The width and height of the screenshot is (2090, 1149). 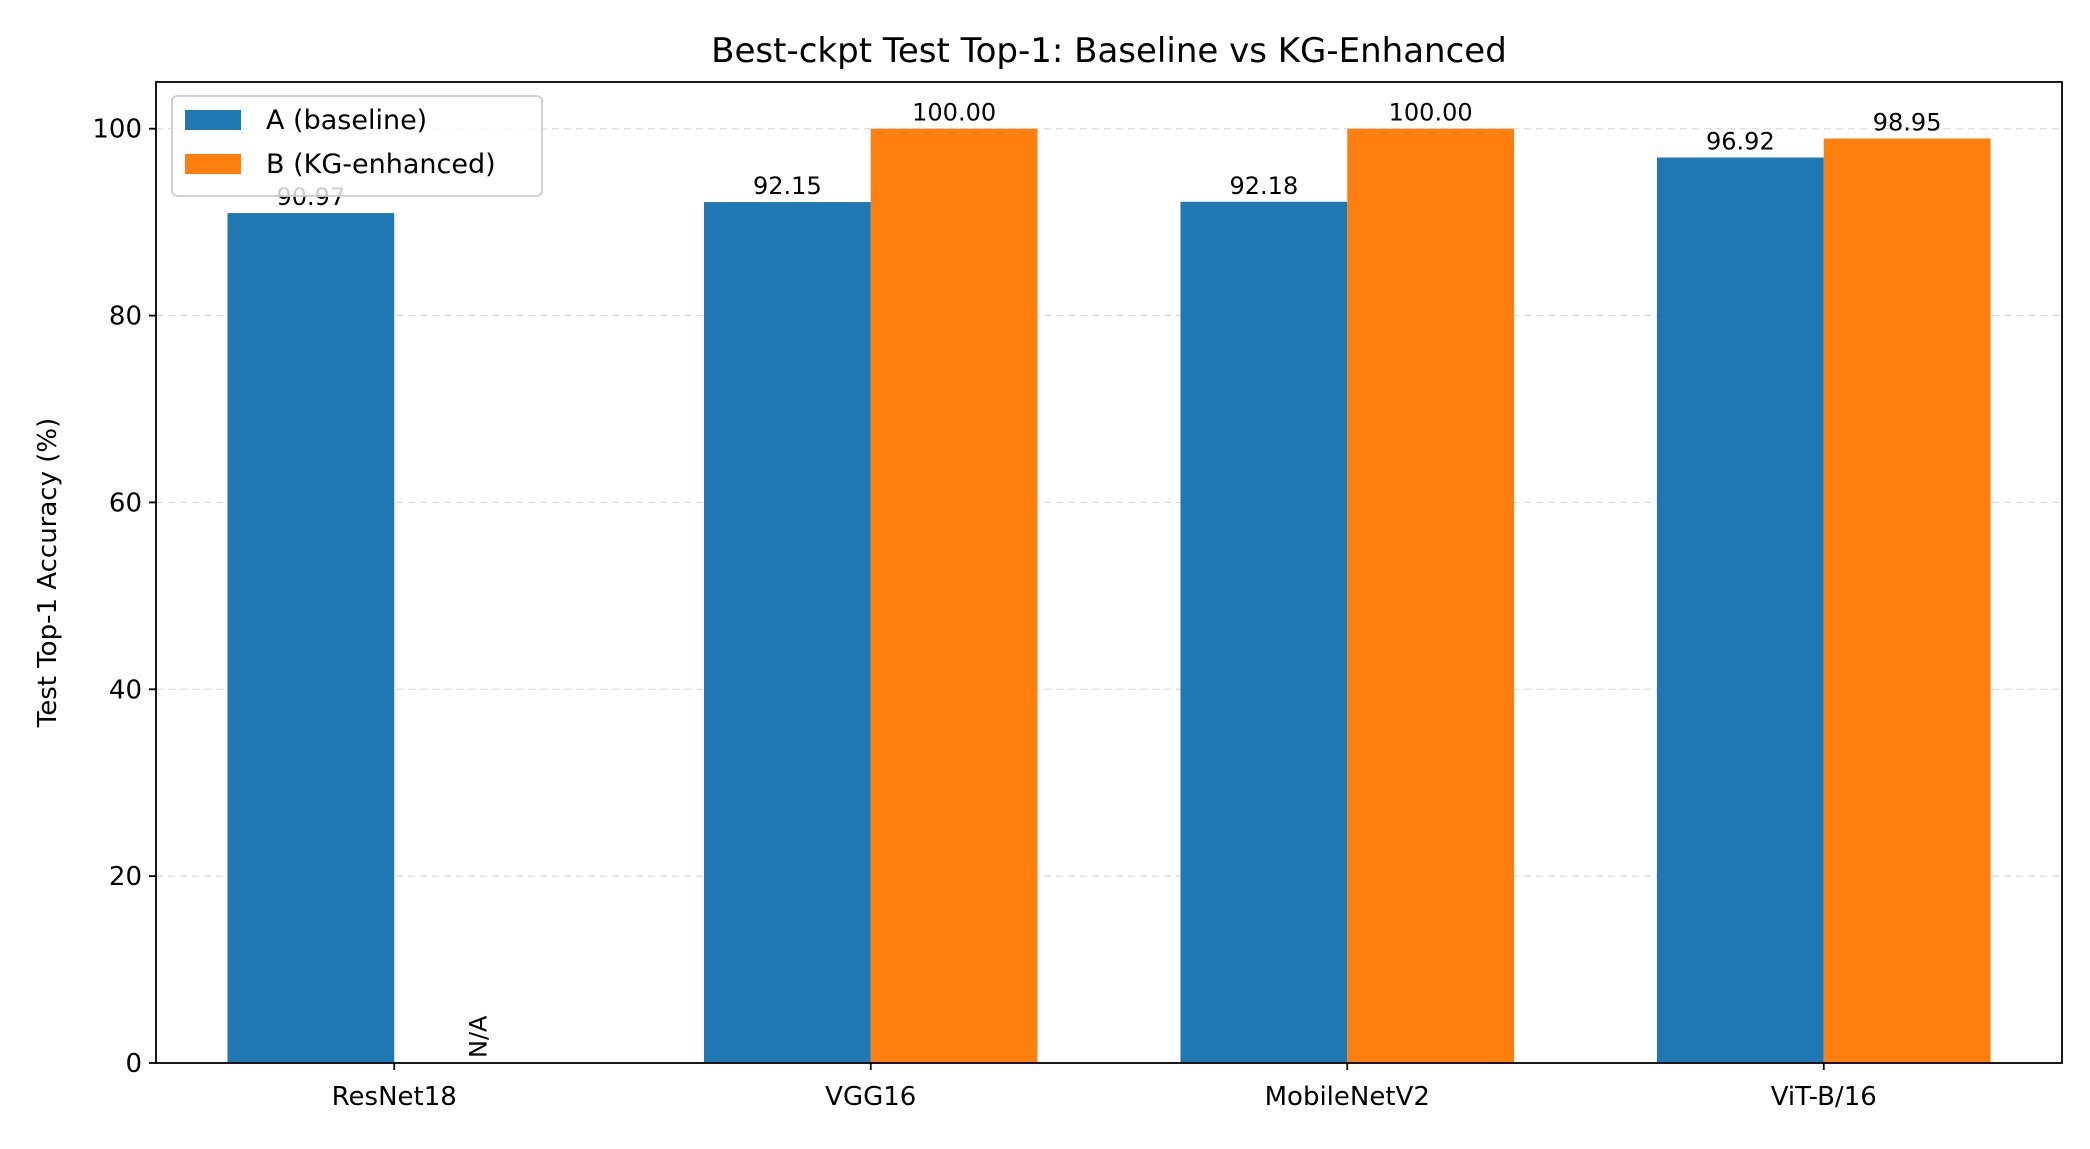 What do you see at coordinates (787, 186) in the screenshot?
I see `bar-value-label: 92.15` at bounding box center [787, 186].